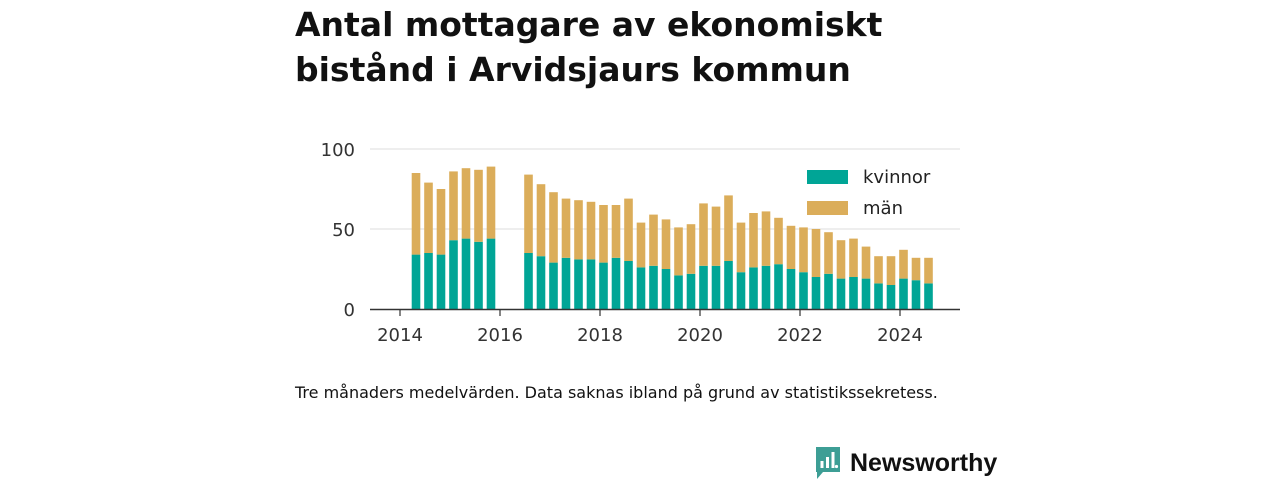 This screenshot has height=480, width=1280. What do you see at coordinates (628, 285) in the screenshot?
I see `bar-kvinnor-2018-Q3` at bounding box center [628, 285].